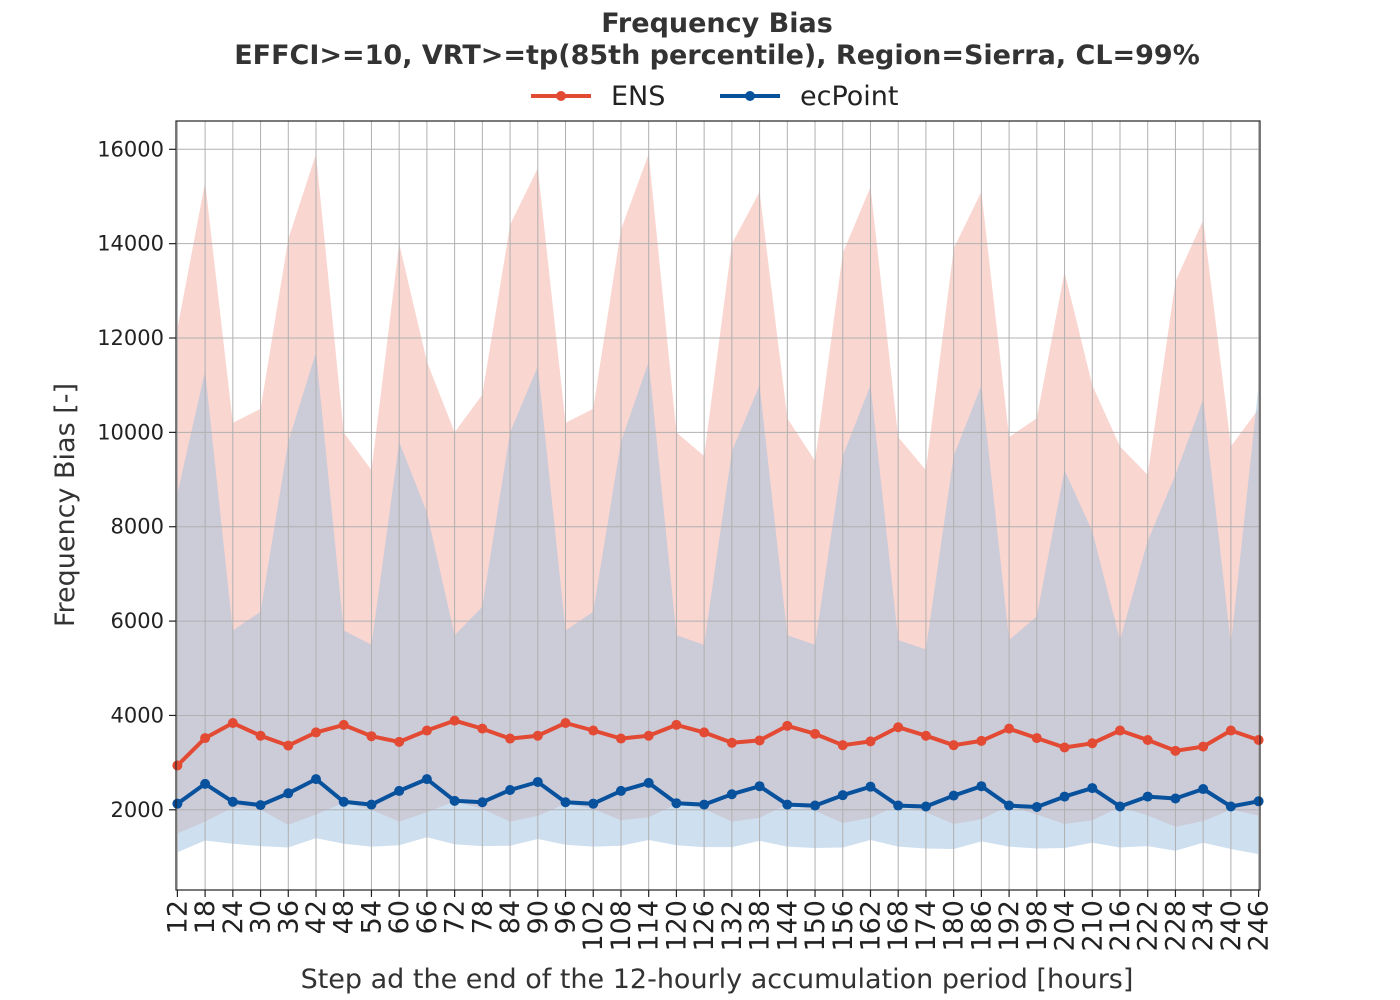  I want to click on x-tick-label: 120, so click(676, 926).